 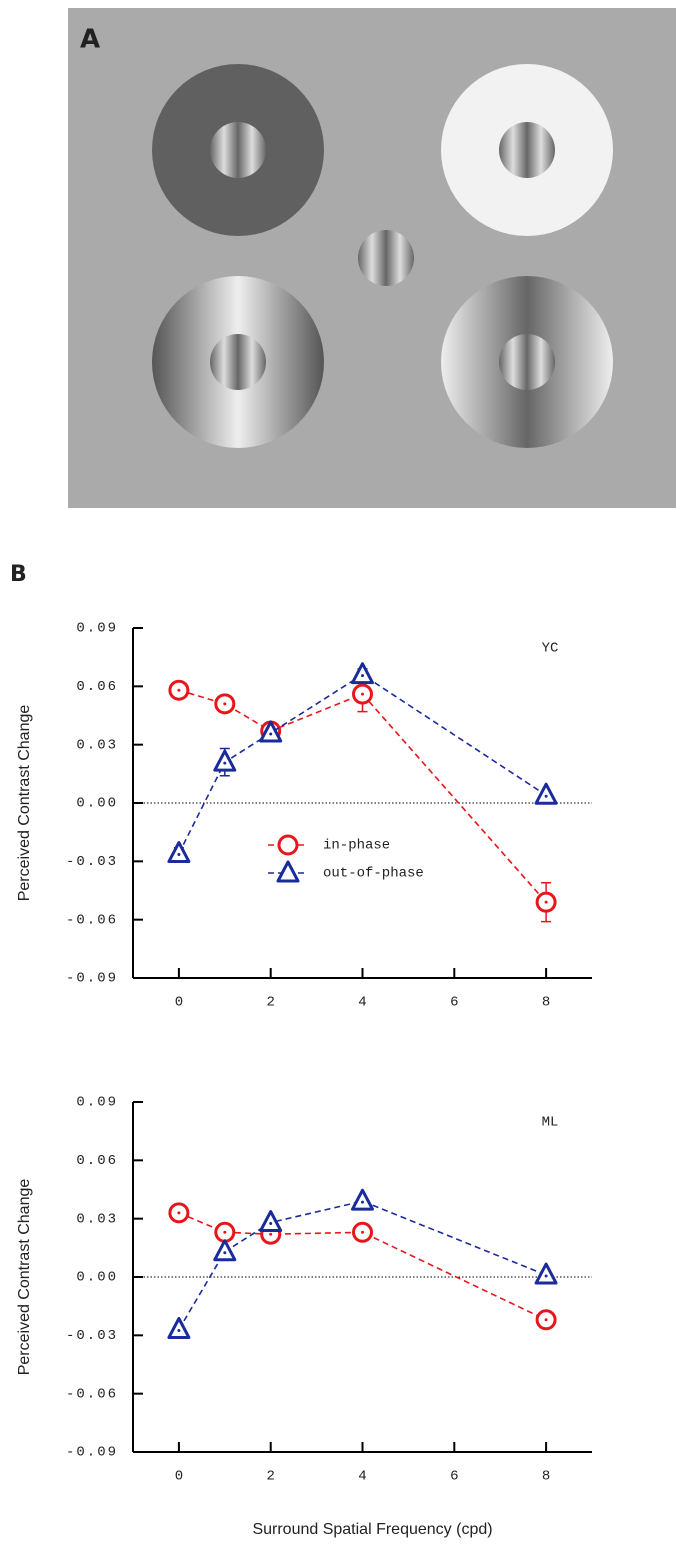 What do you see at coordinates (386, 258) in the screenshot?
I see `reference-patch` at bounding box center [386, 258].